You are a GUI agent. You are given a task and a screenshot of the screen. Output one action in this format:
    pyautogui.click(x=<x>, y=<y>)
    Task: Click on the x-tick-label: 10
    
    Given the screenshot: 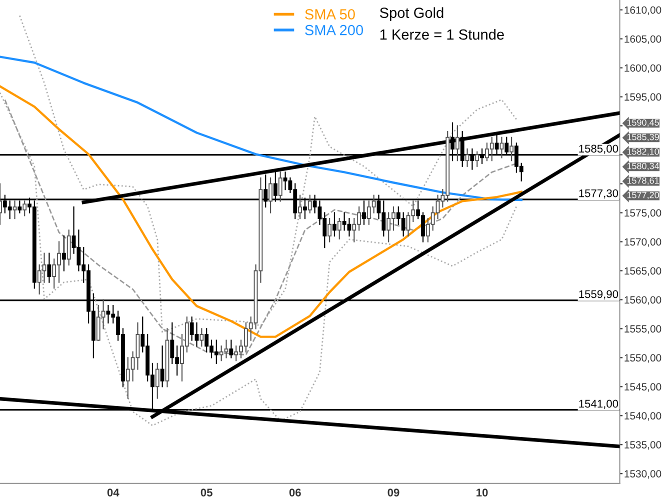 What is the action you would take?
    pyautogui.click(x=482, y=492)
    